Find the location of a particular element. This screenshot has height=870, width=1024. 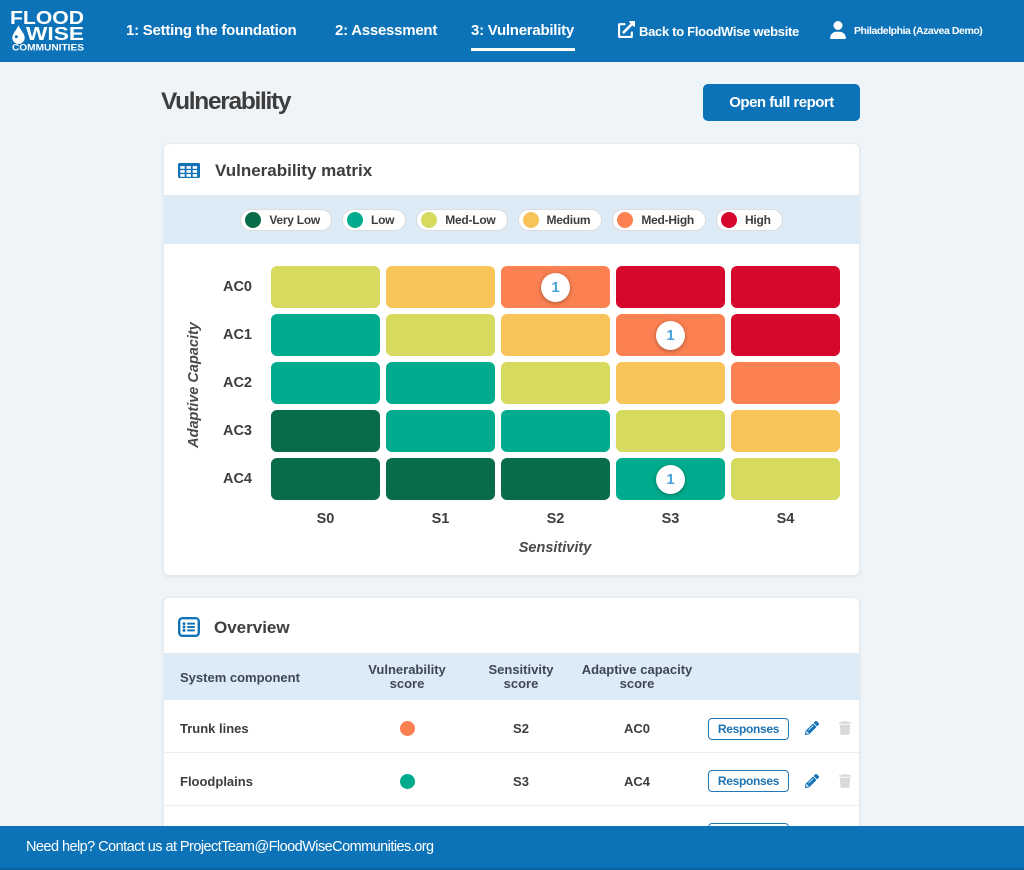

svg-text: WISE is located at coordinates (55, 34).